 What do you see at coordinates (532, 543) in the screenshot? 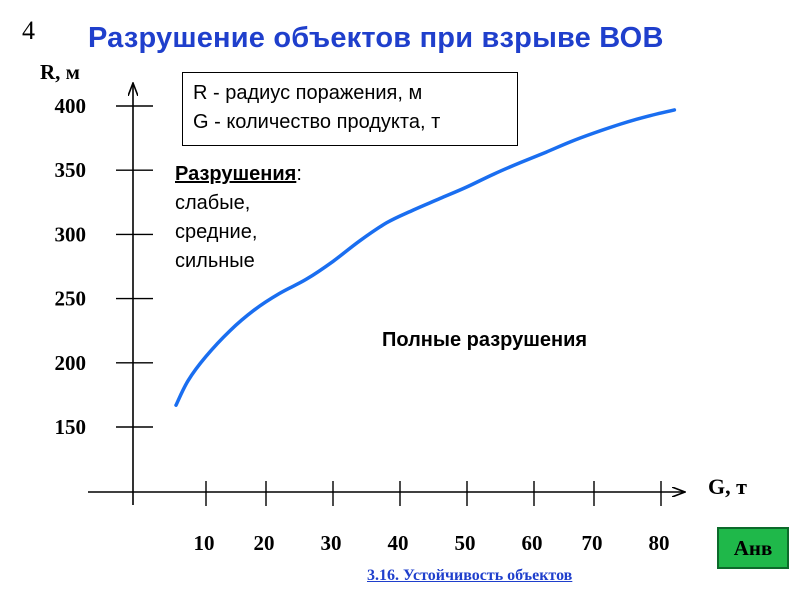
I see `x-tick-label: 60` at bounding box center [532, 543].